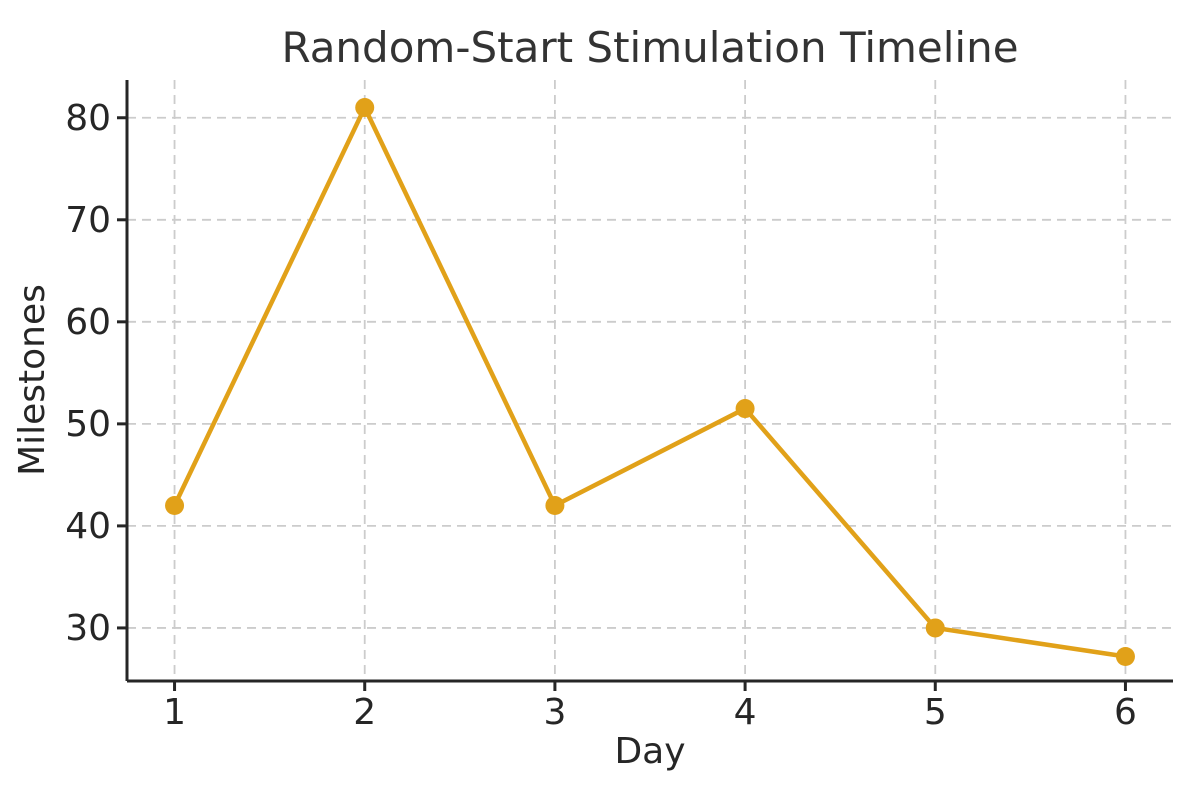 This screenshot has width=1200, height=800. Describe the element at coordinates (649, 47) in the screenshot. I see `chart-title: Random-Start Stimulation Timeline` at that location.